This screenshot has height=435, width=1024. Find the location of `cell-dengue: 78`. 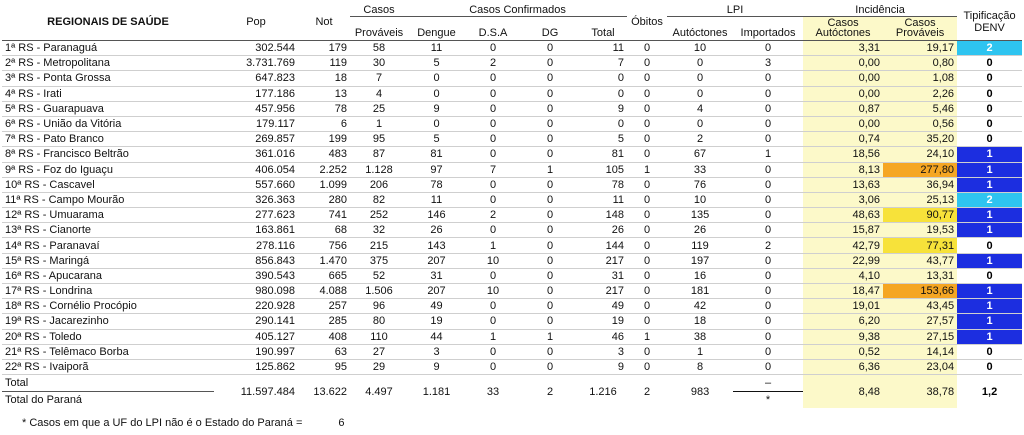

cell-dengue: 78 is located at coordinates (436, 185).